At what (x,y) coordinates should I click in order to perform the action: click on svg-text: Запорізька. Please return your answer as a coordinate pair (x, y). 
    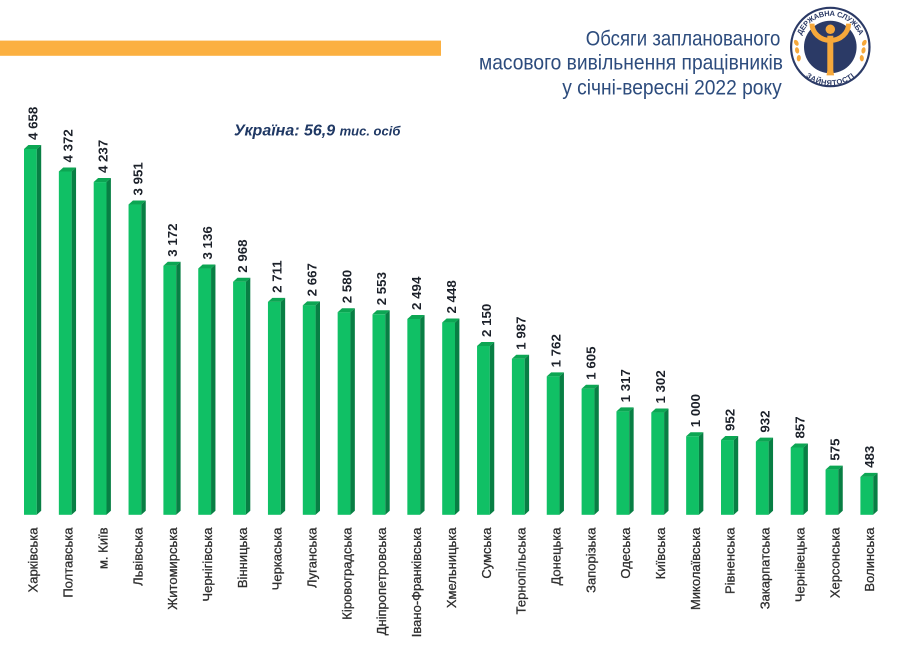
    Looking at the image, I should click on (590, 560).